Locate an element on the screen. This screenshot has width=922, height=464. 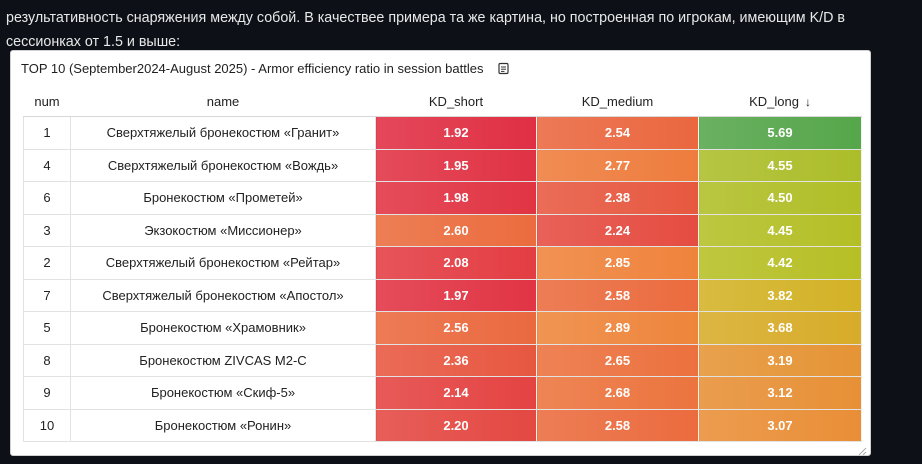
header-kd-long-label: KD_long is located at coordinates (774, 101).